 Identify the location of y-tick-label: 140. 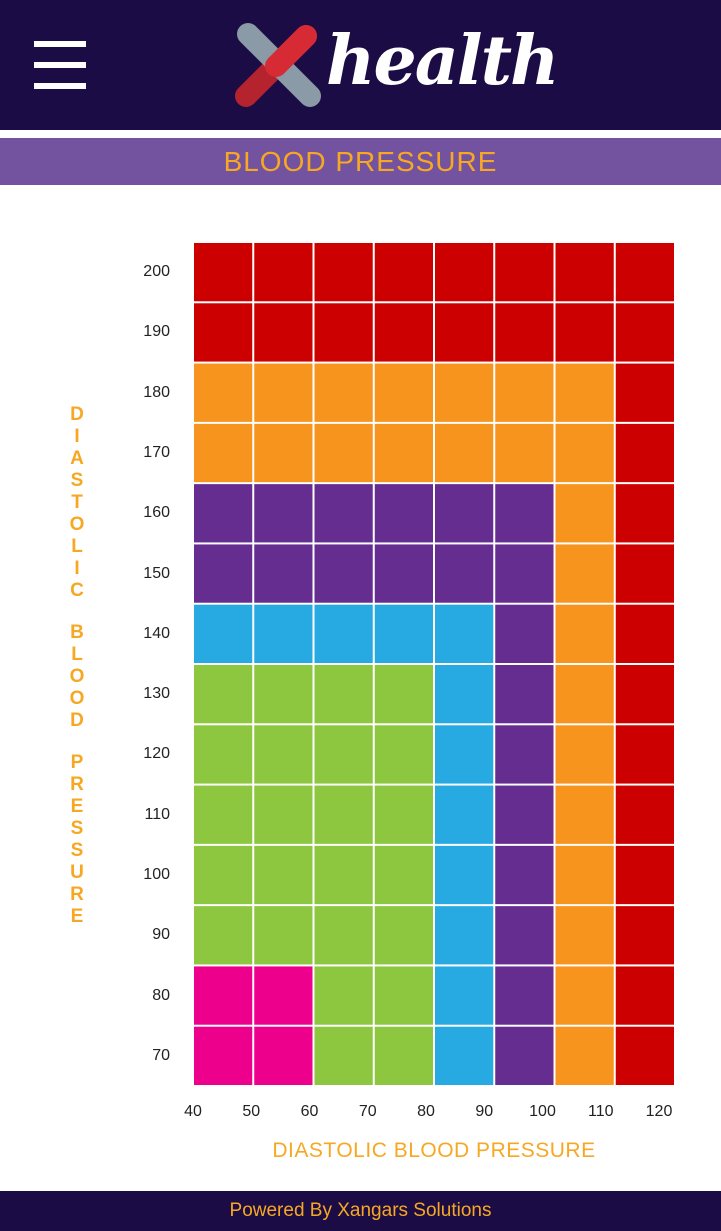
(156, 633).